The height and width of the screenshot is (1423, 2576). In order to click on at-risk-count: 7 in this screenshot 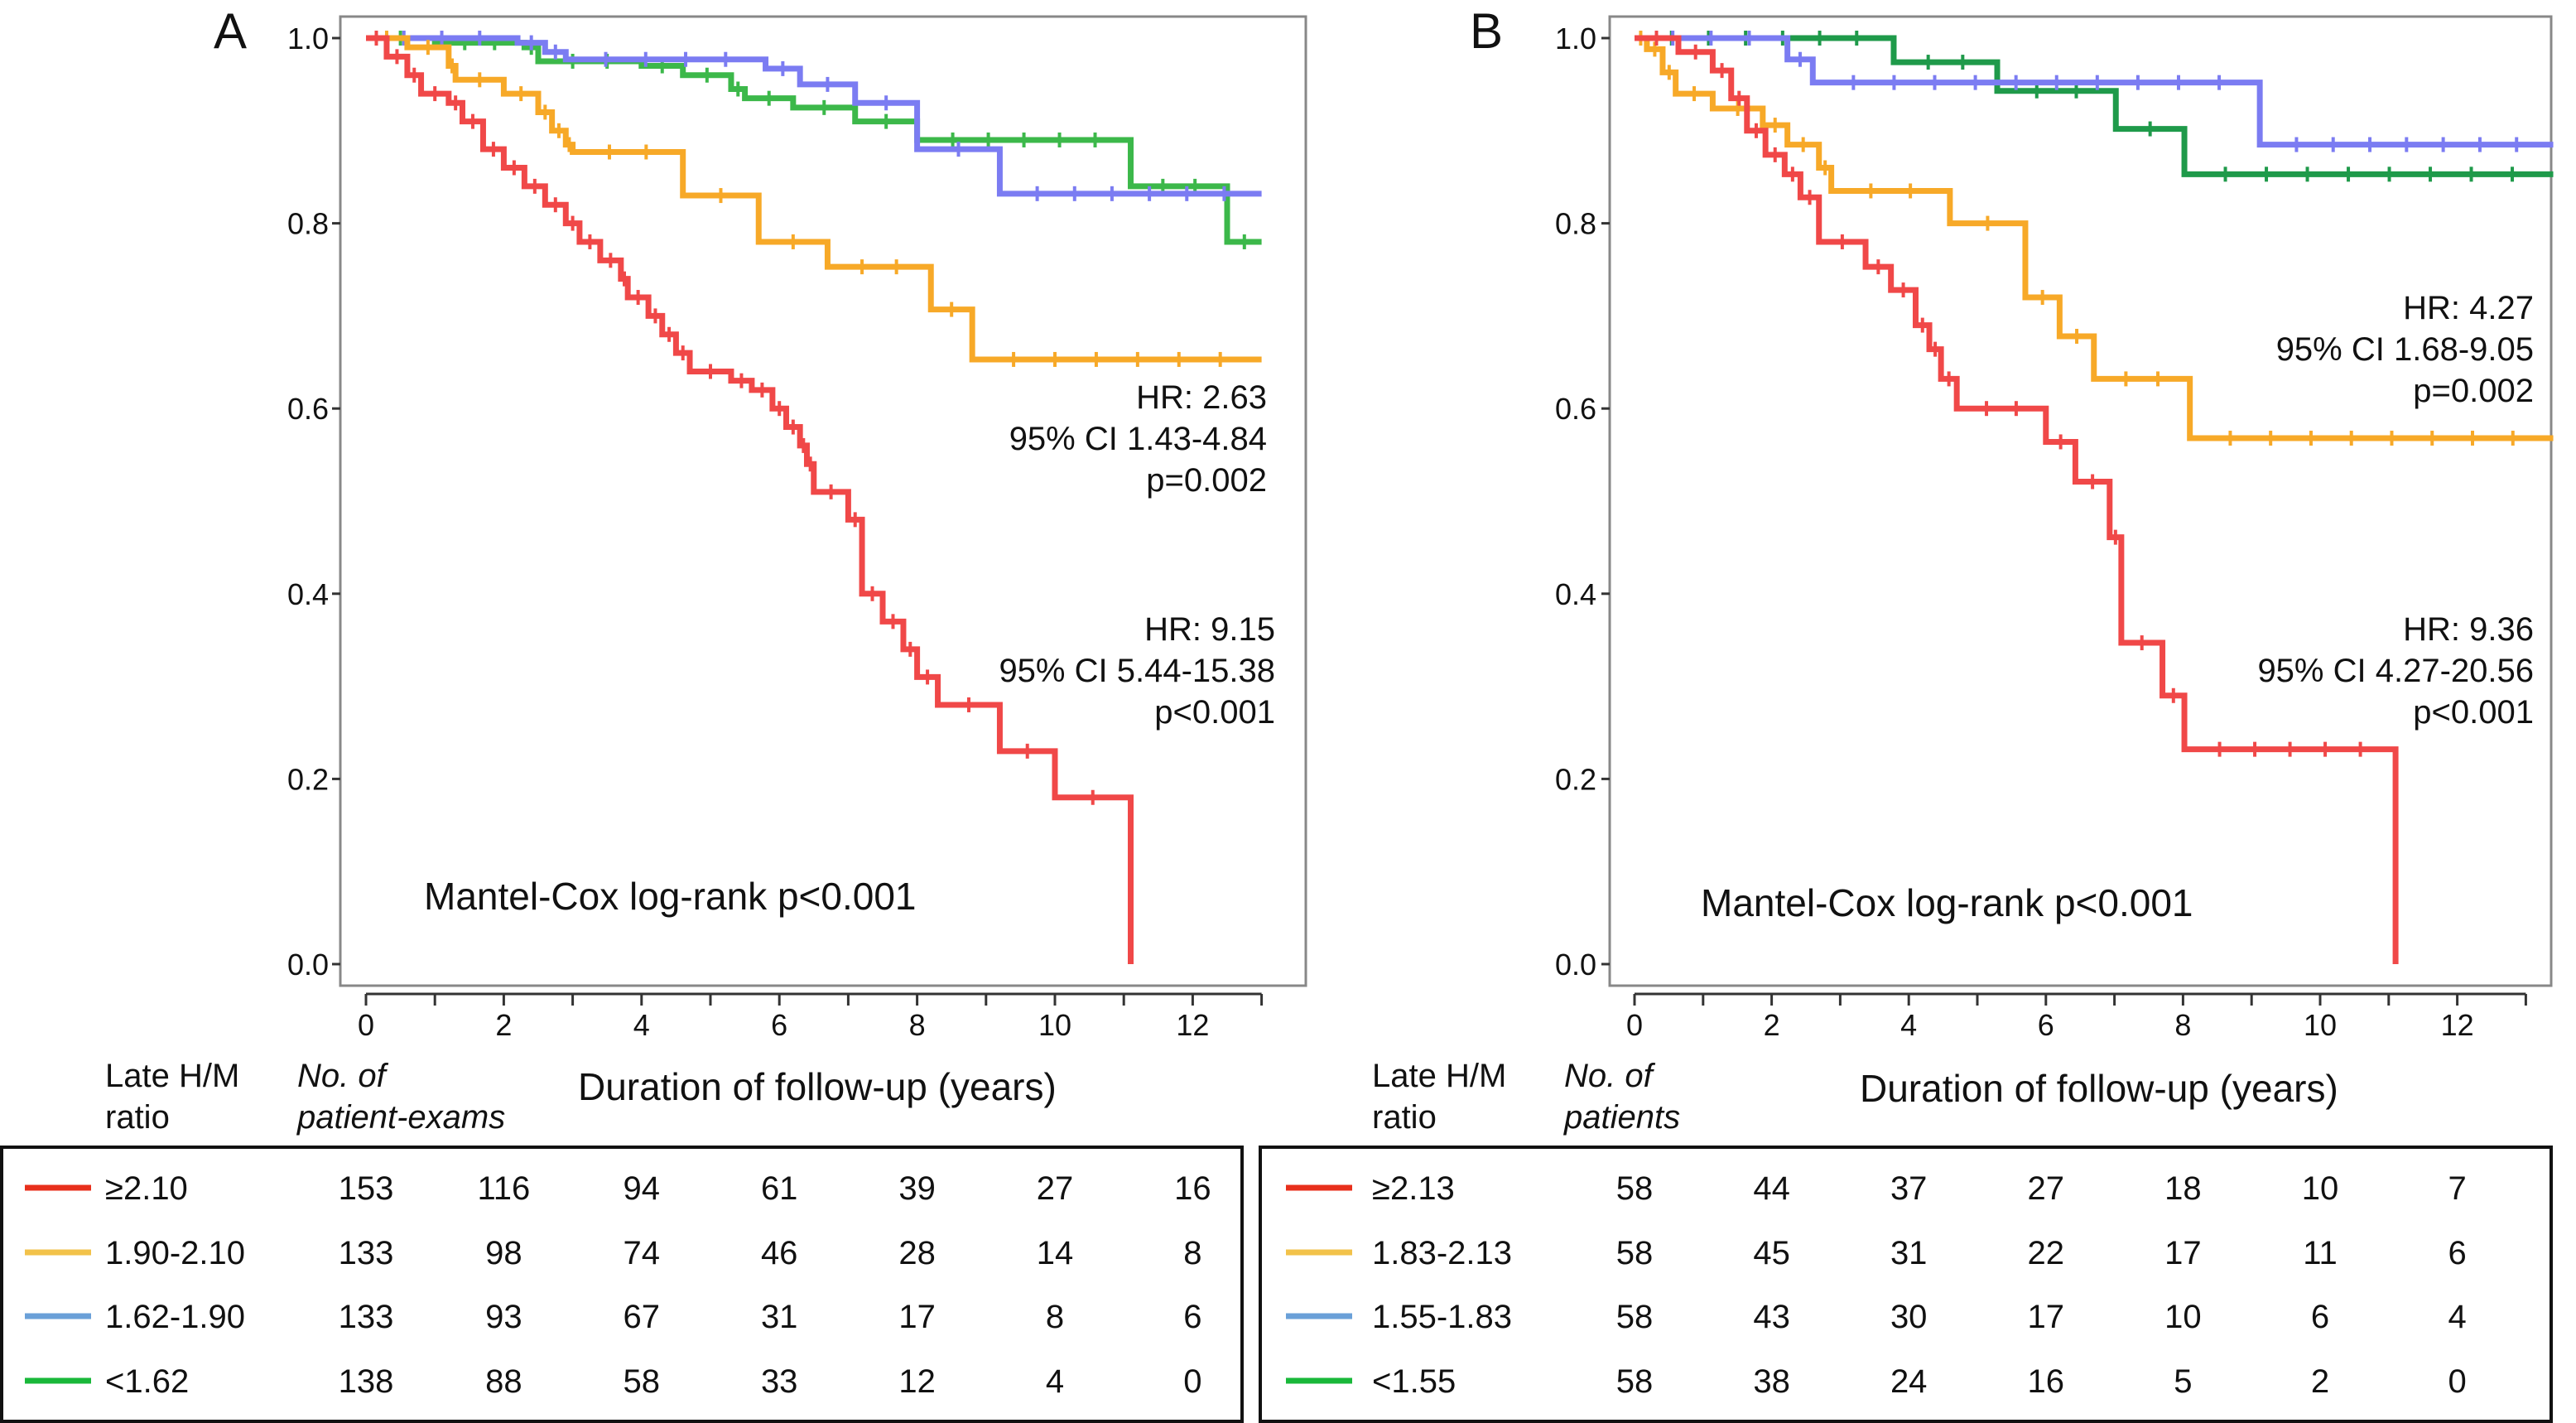, I will do `click(2457, 1189)`.